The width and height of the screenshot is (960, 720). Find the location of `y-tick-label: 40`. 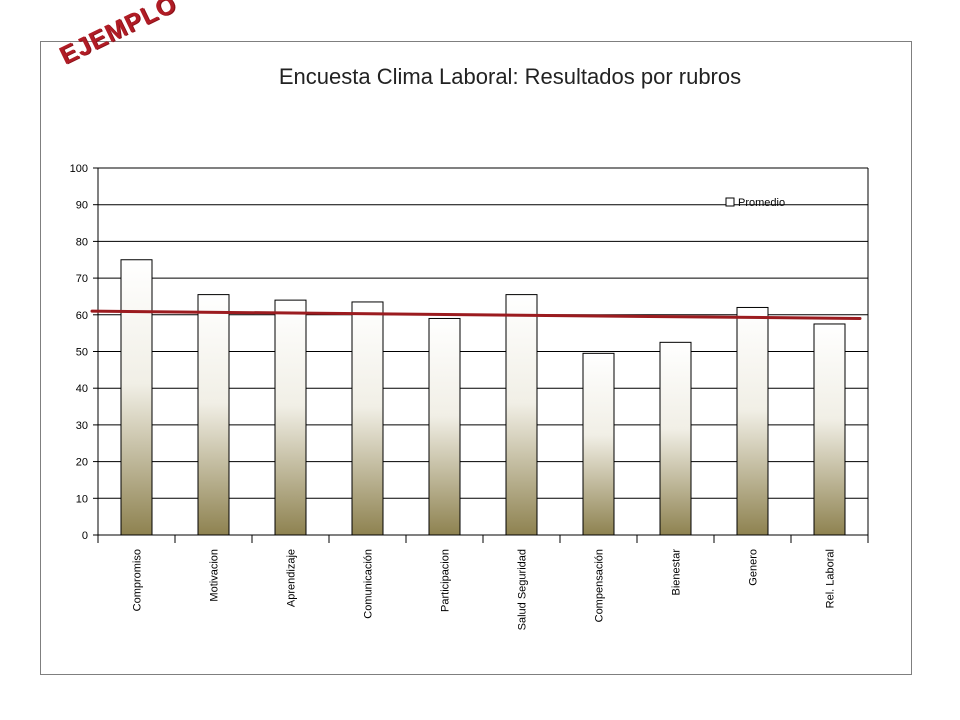

y-tick-label: 40 is located at coordinates (82, 389).